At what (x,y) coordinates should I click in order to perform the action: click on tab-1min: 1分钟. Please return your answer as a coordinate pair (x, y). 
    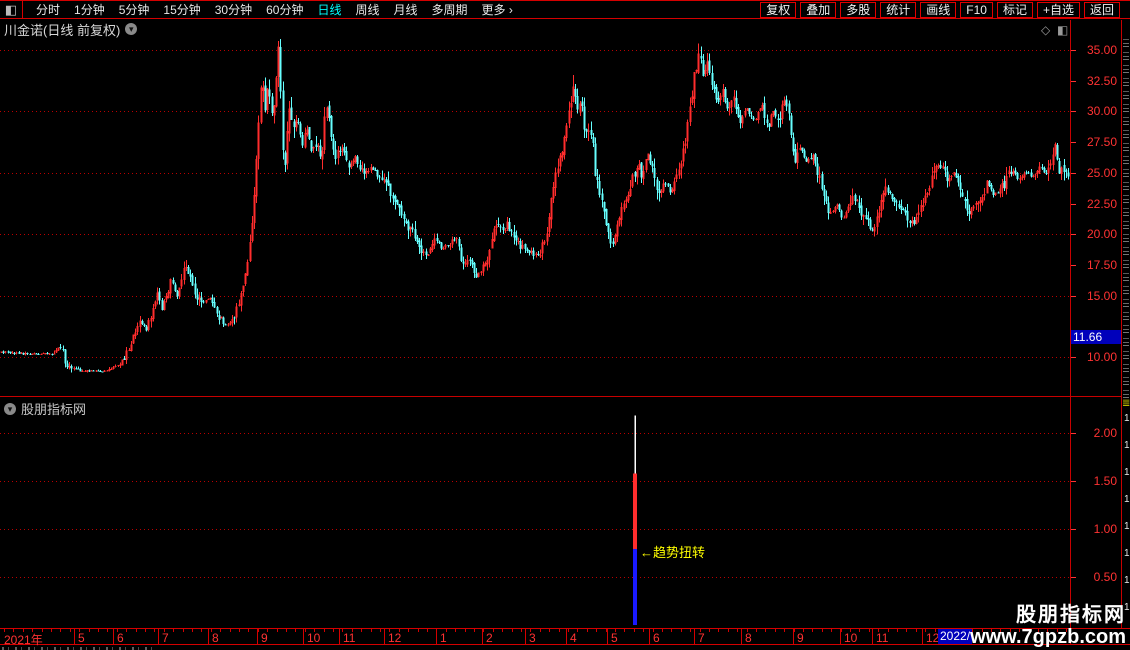
    Looking at the image, I should click on (89, 10).